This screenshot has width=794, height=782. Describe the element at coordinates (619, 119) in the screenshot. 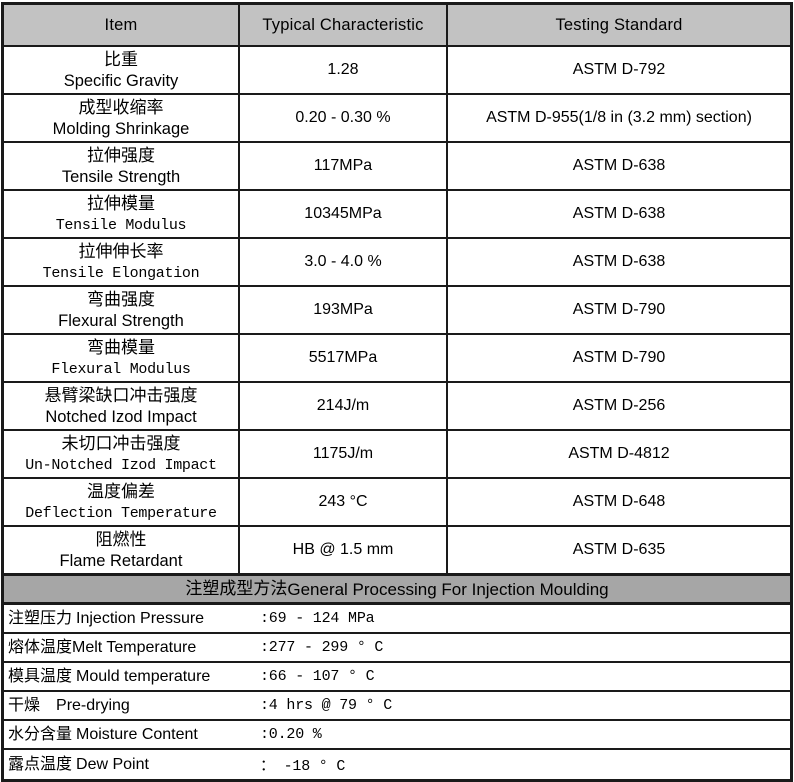

I see `standard-cell: ASTM D-955(1/8 in (3.2 mm) section)` at that location.